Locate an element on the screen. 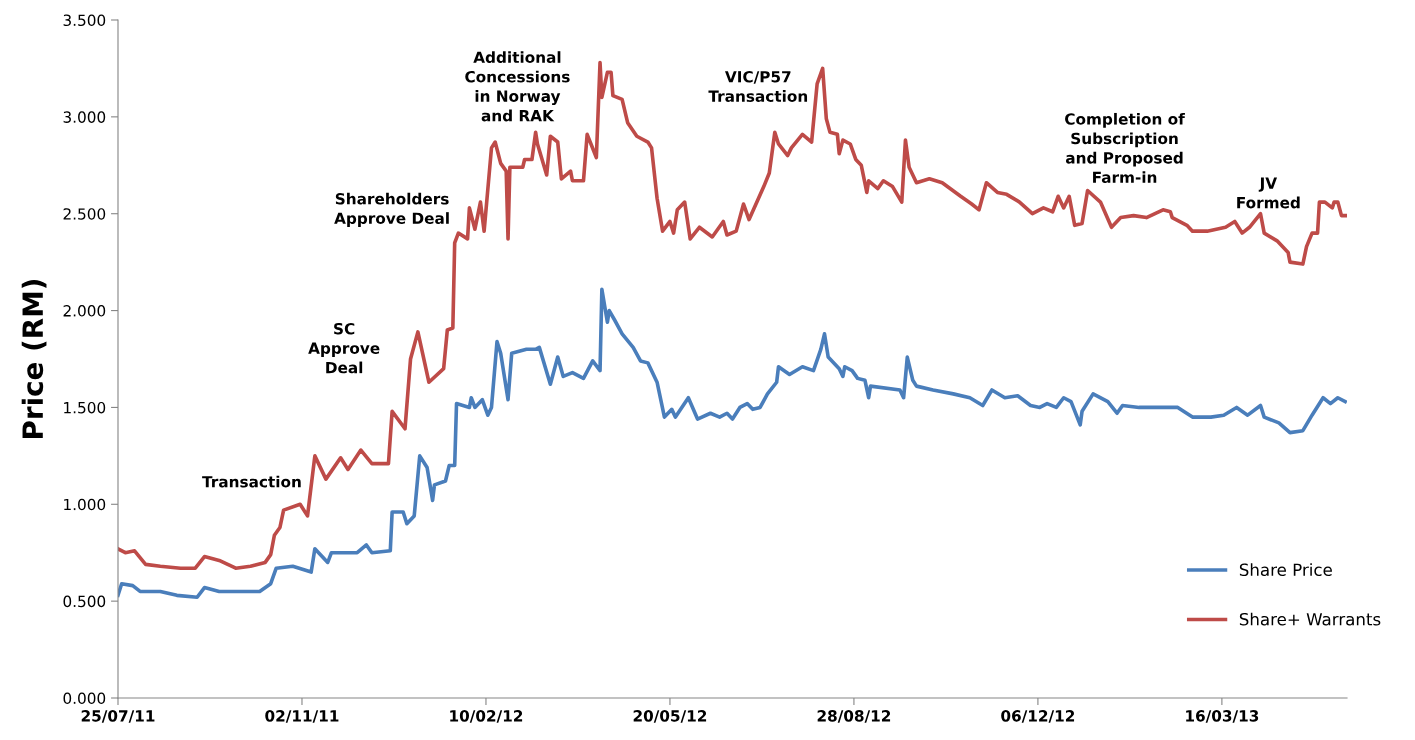  x-tick-label: 20/05/12 is located at coordinates (670, 716).